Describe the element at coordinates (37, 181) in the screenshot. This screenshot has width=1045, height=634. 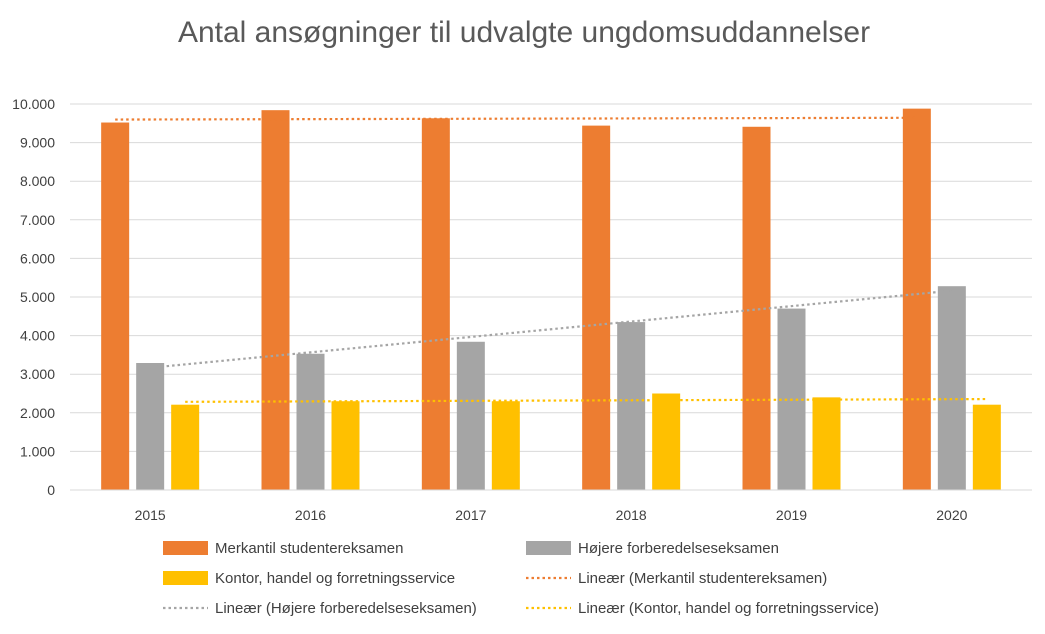
I see `y-tick-label: 8.000` at that location.